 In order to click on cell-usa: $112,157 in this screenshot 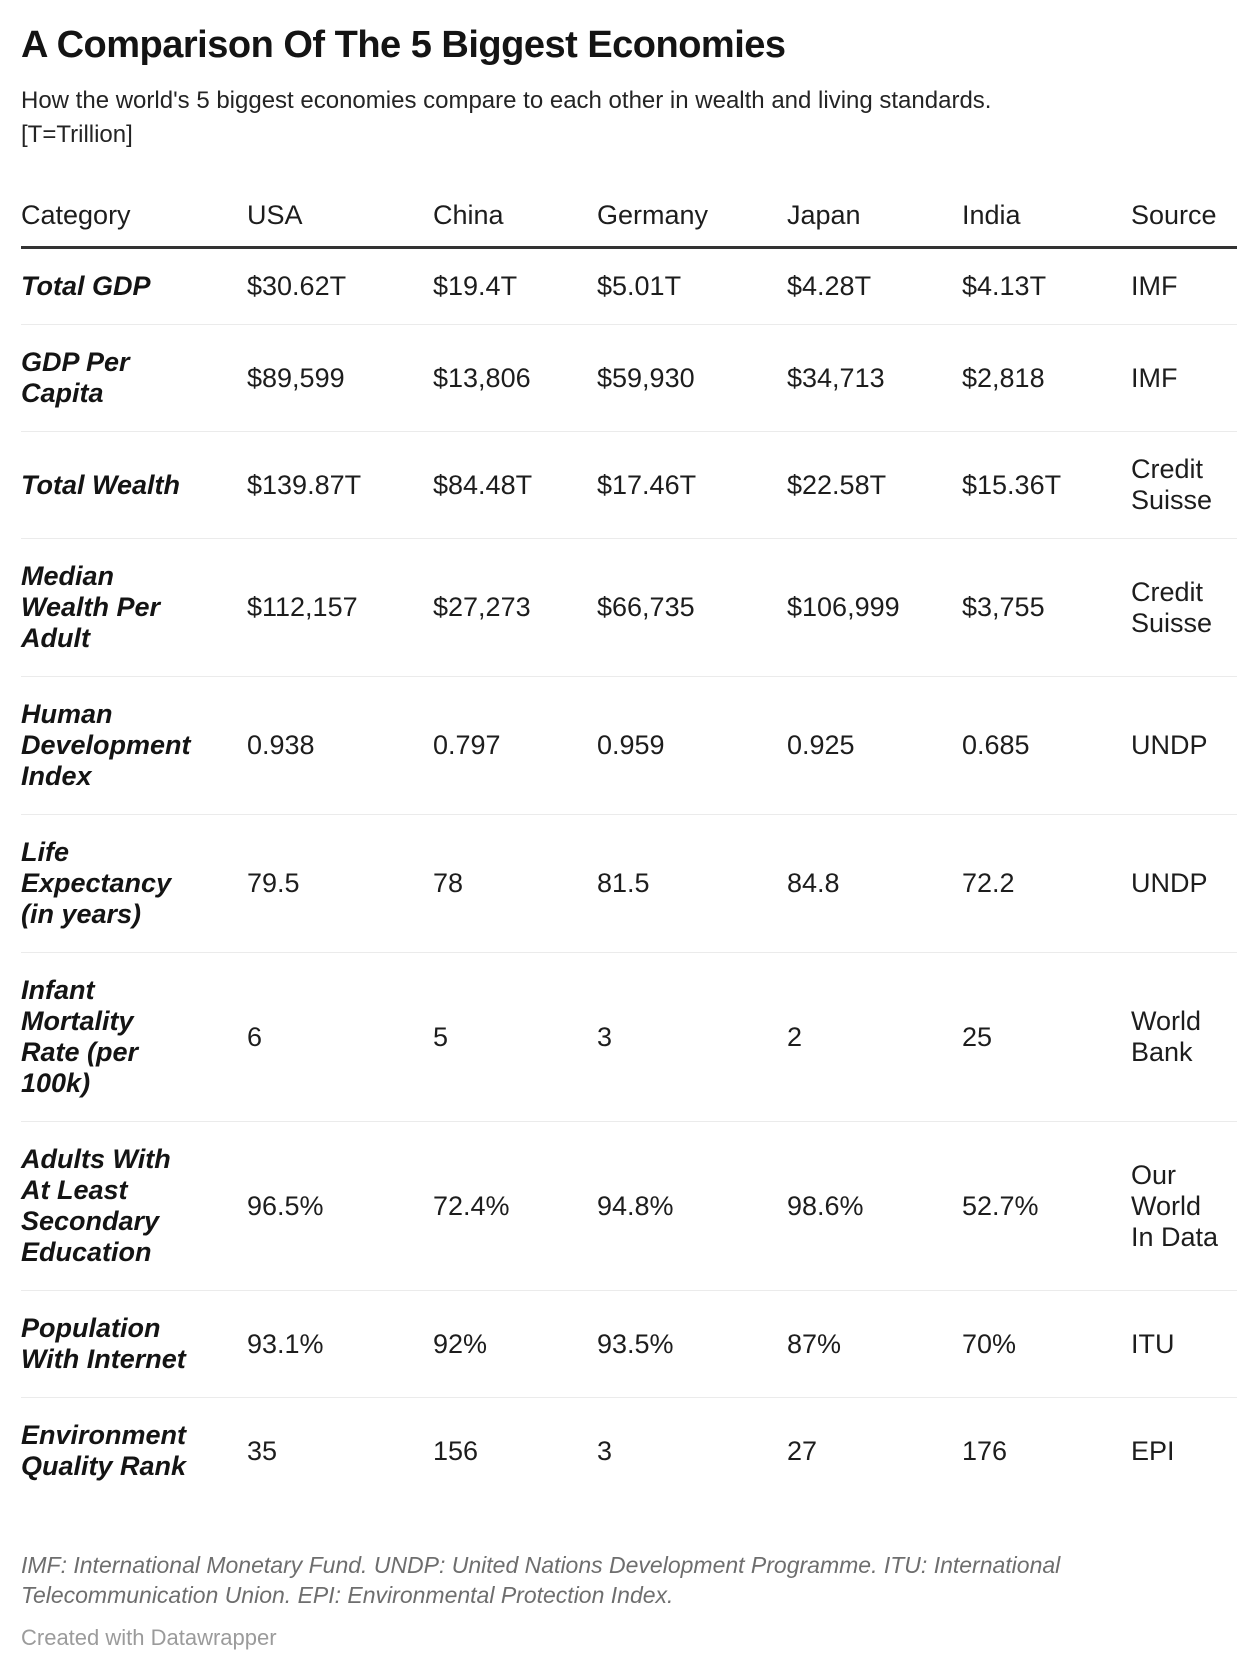, I will do `click(340, 607)`.